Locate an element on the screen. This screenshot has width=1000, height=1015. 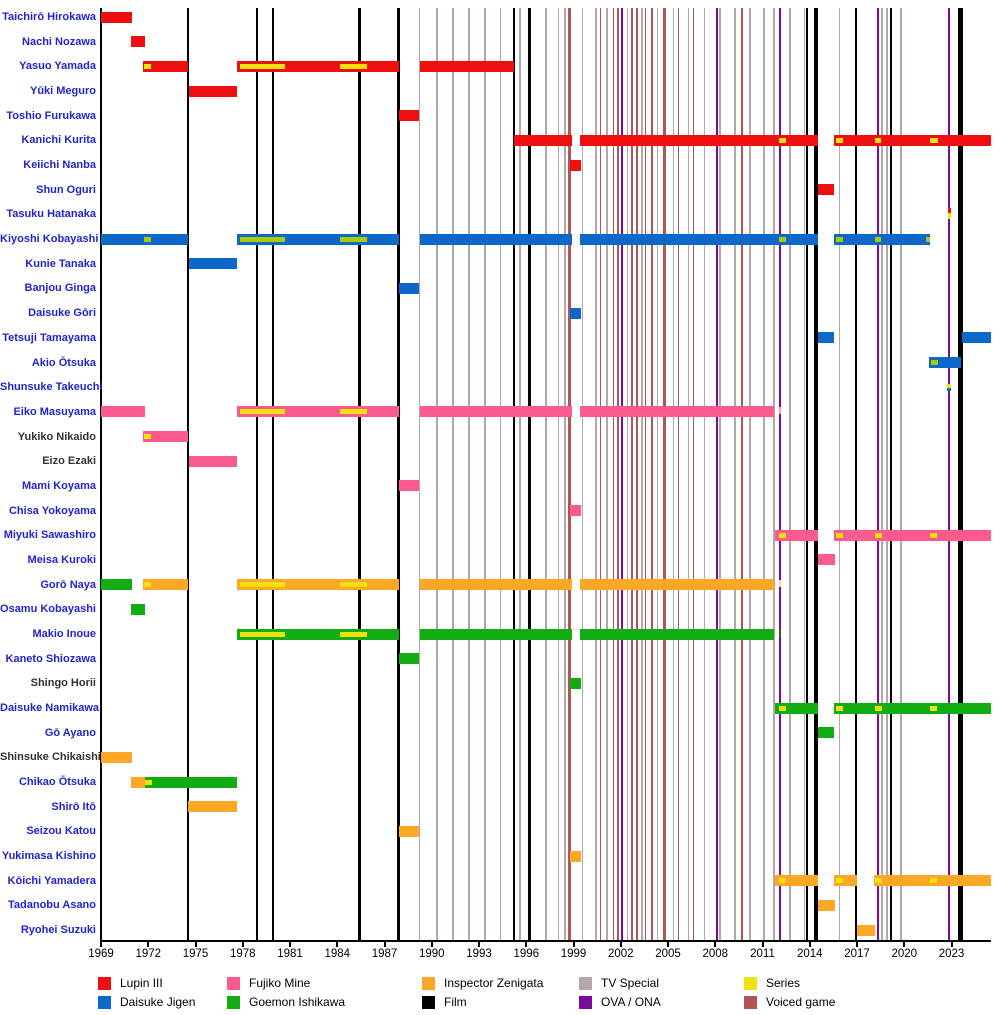
legend-swatch-daisuke-jigen is located at coordinates (104, 1002).